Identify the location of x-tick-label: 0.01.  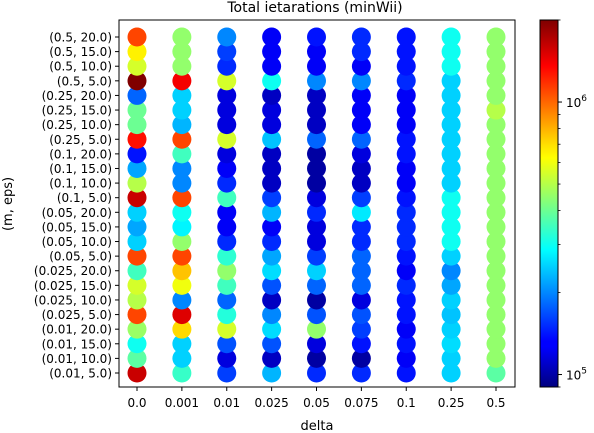
(226, 403).